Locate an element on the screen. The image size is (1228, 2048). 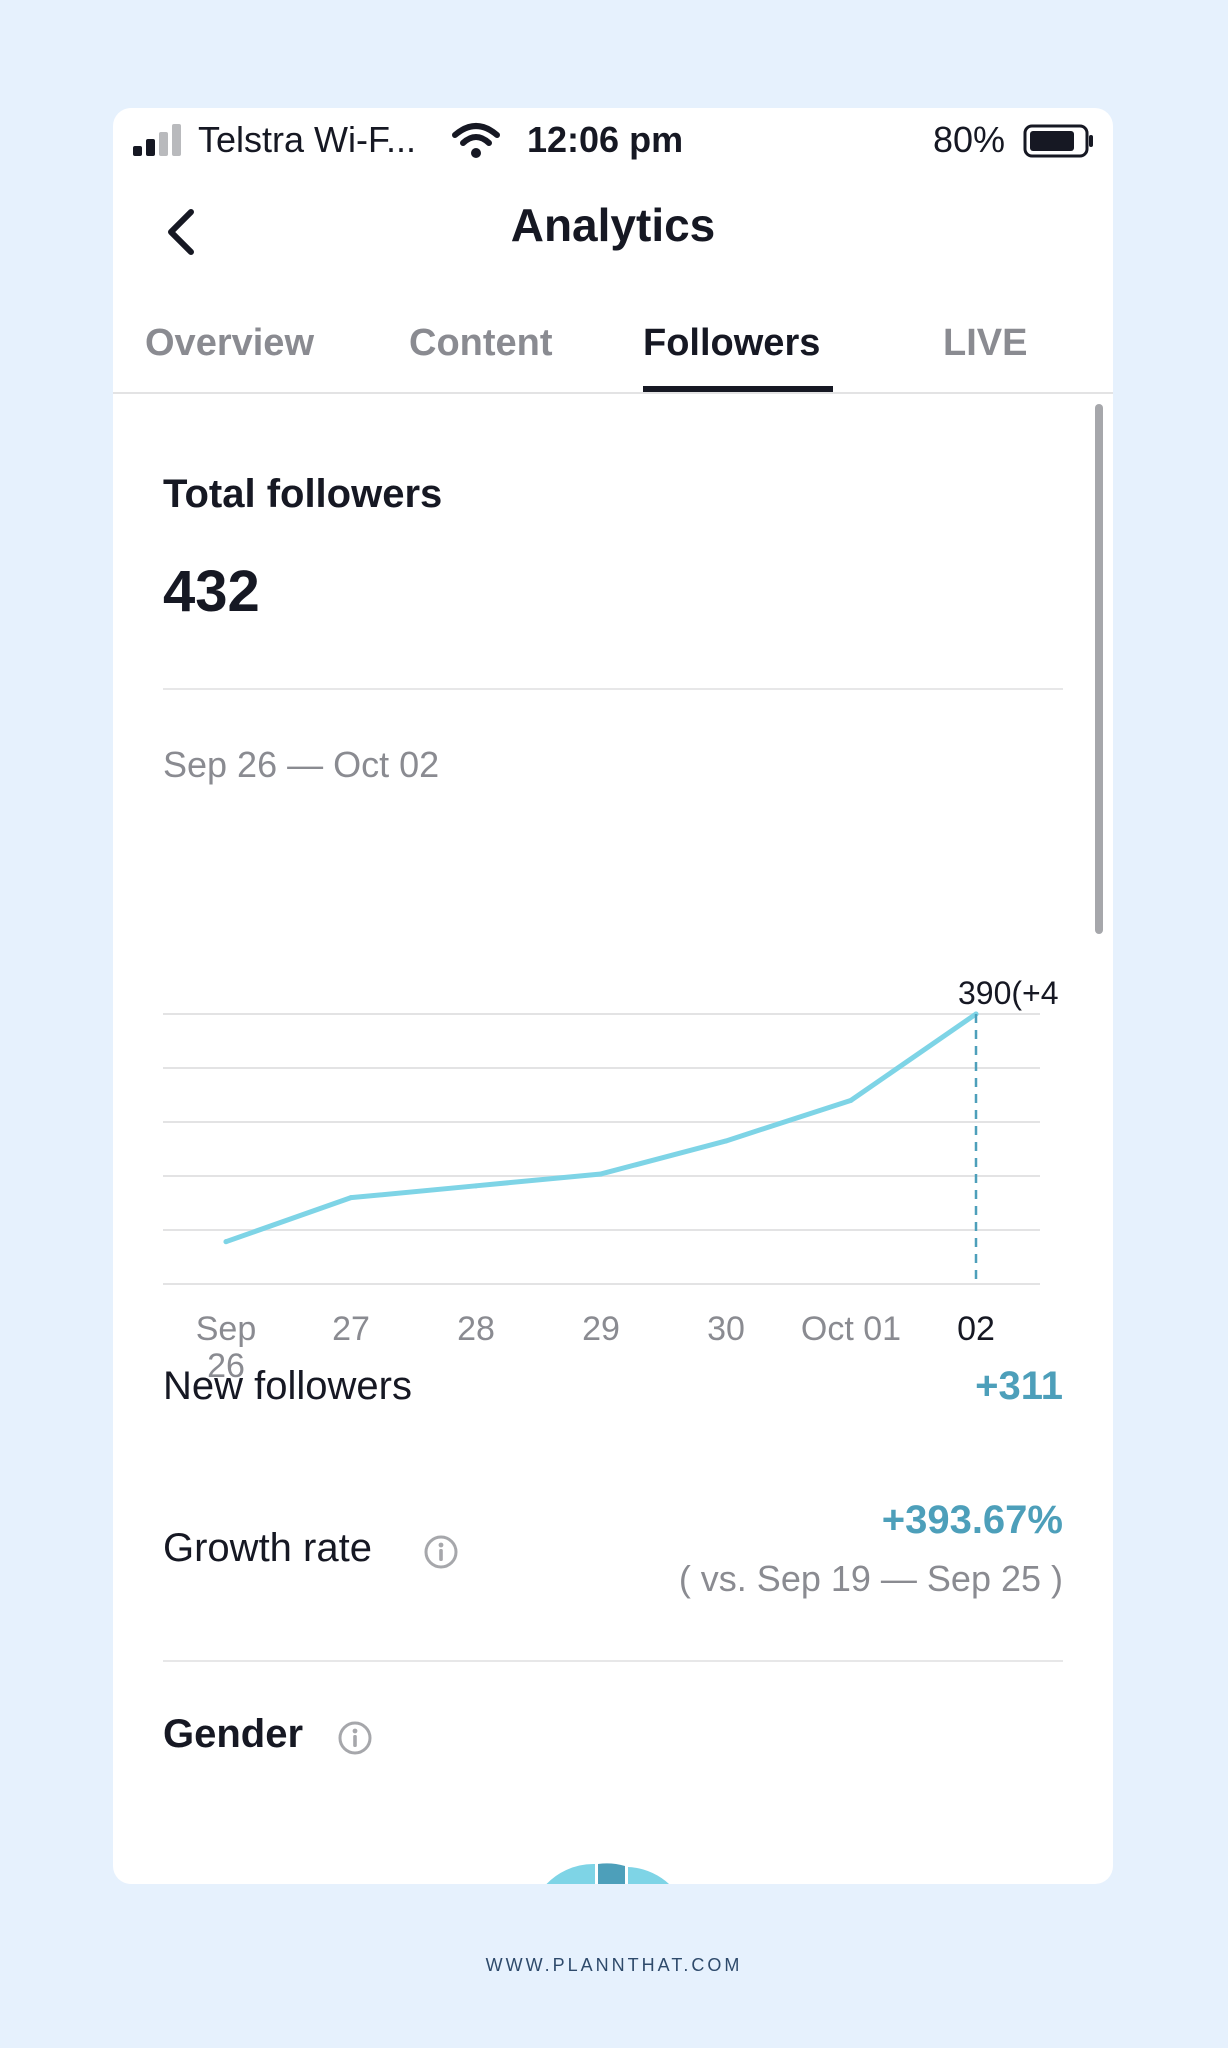
x-tick-label: Oct 01 is located at coordinates (851, 1329).